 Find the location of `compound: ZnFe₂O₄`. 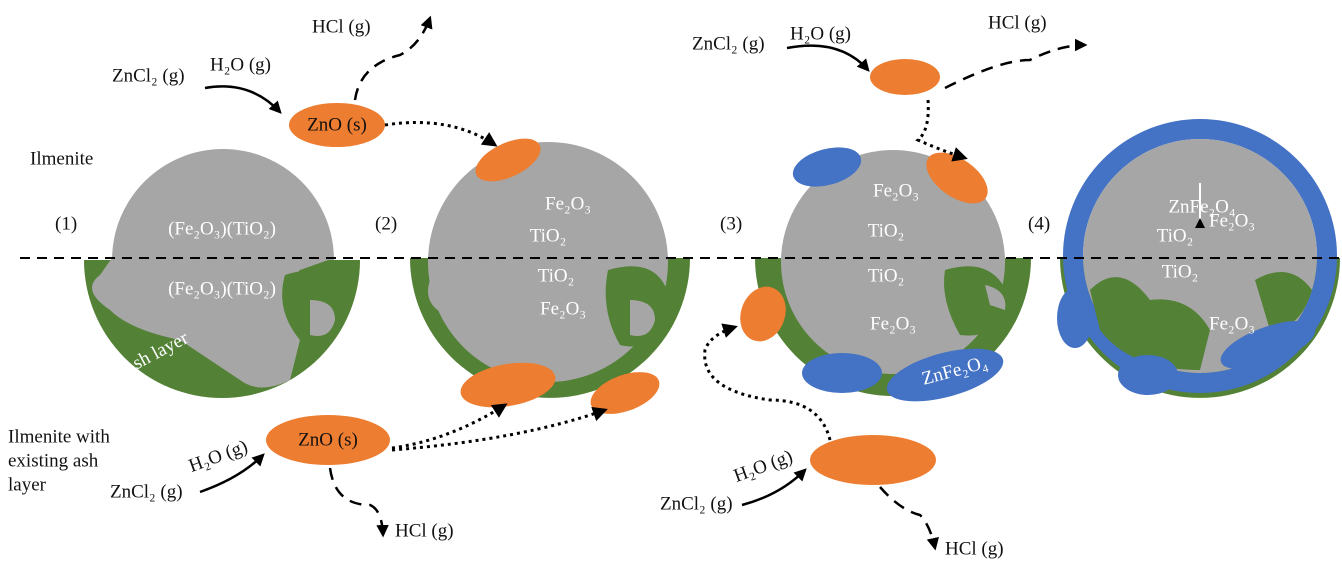

compound: ZnFe₂O₄ is located at coordinates (1201, 206).